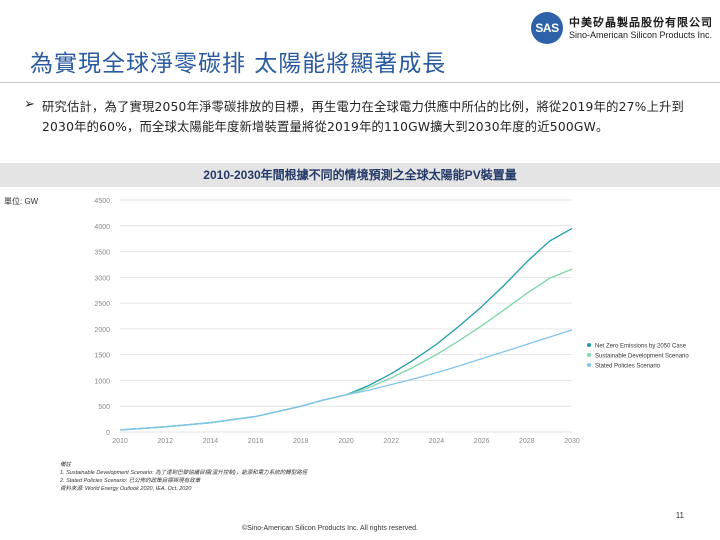  What do you see at coordinates (641, 347) in the screenshot?
I see `legend-label-1: Net Zero Emissions by 2050 Case` at bounding box center [641, 347].